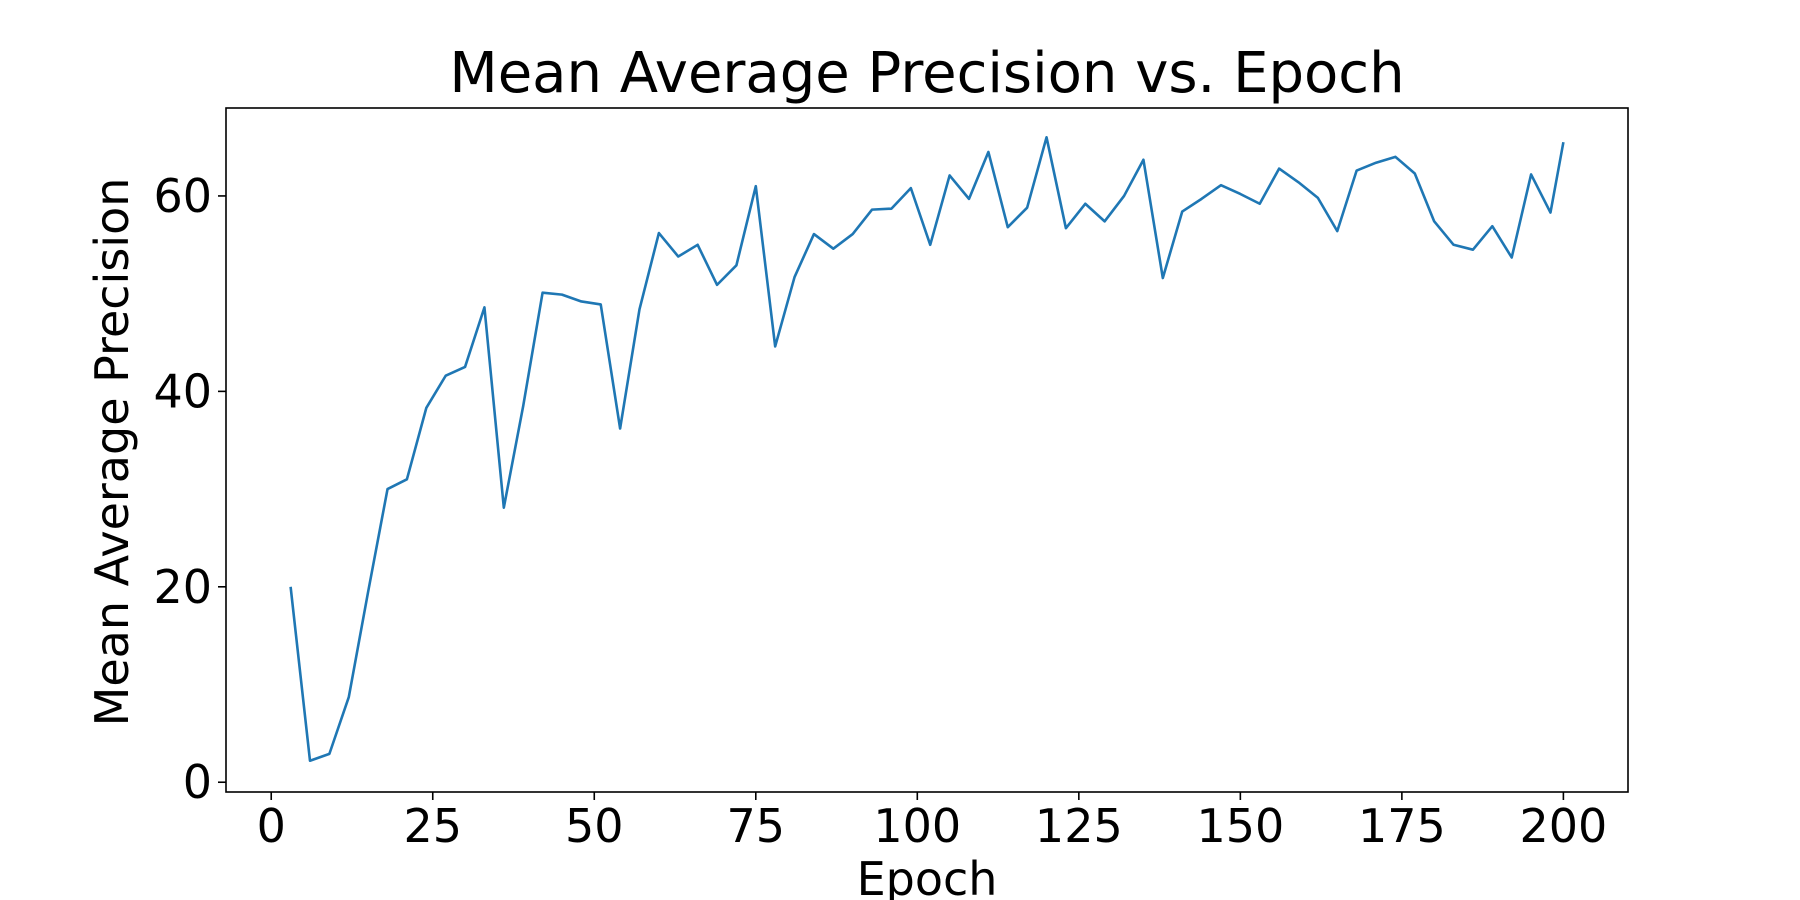 This screenshot has width=1800, height=900. I want to click on y-tick-label: 20, so click(182, 587).